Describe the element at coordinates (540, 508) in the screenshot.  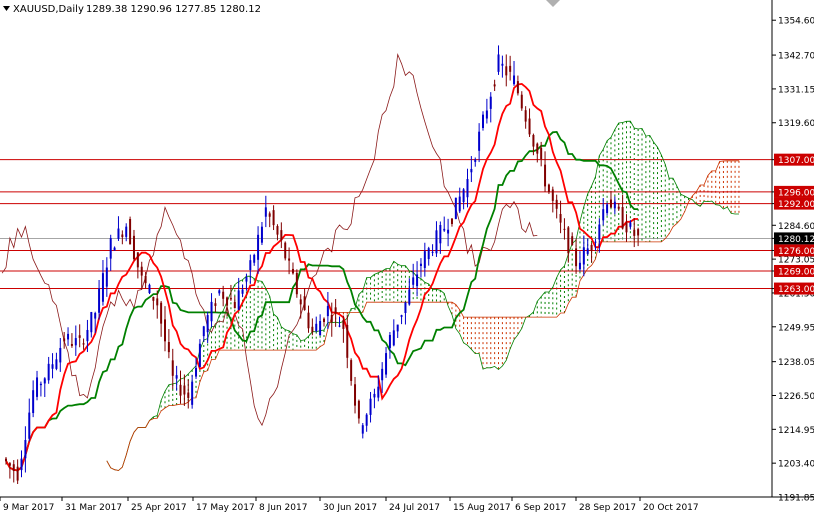
I see `x-tick-label: 6 Sep 2017` at that location.